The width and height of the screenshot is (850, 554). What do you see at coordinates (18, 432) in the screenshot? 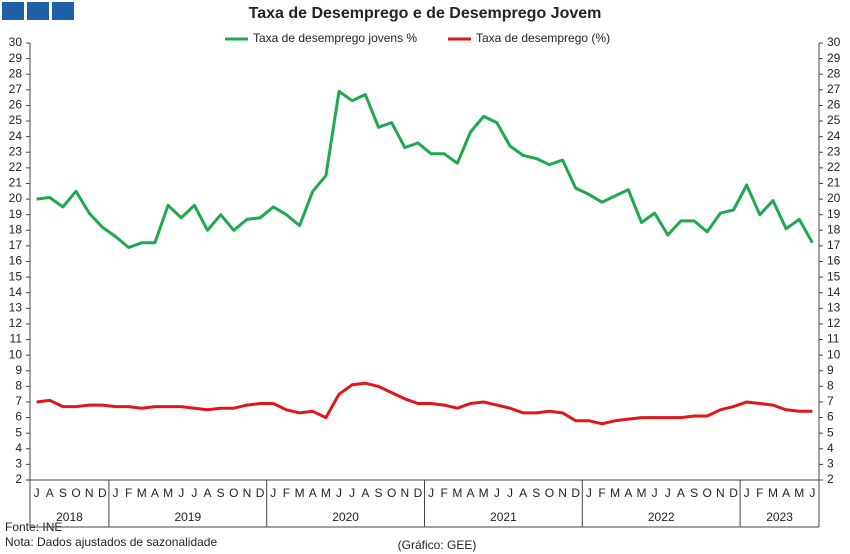
I see `y-tick-label: 5` at bounding box center [18, 432].